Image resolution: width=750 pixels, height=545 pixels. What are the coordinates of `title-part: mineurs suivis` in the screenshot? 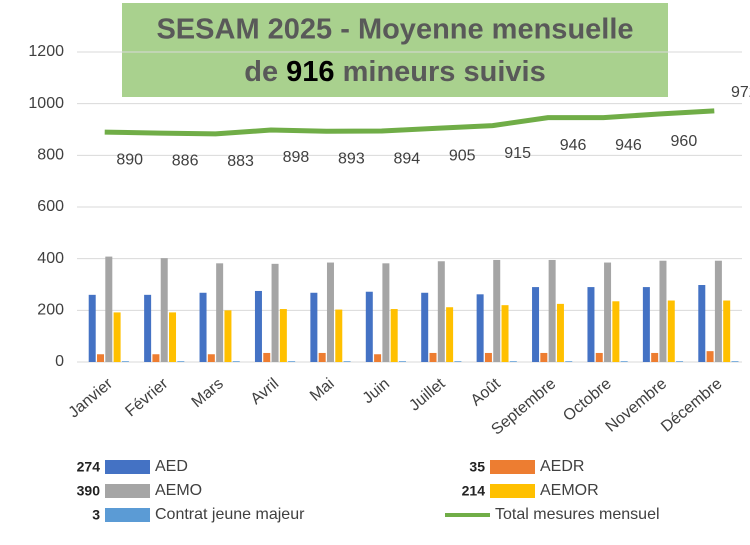 It's located at (444, 72).